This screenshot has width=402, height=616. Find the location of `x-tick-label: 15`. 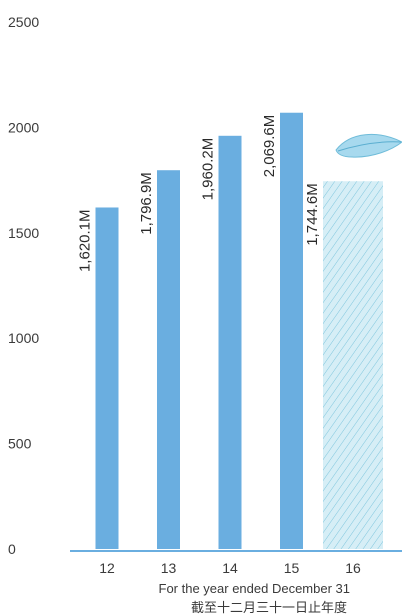

x-tick-label: 15 is located at coordinates (292, 568).